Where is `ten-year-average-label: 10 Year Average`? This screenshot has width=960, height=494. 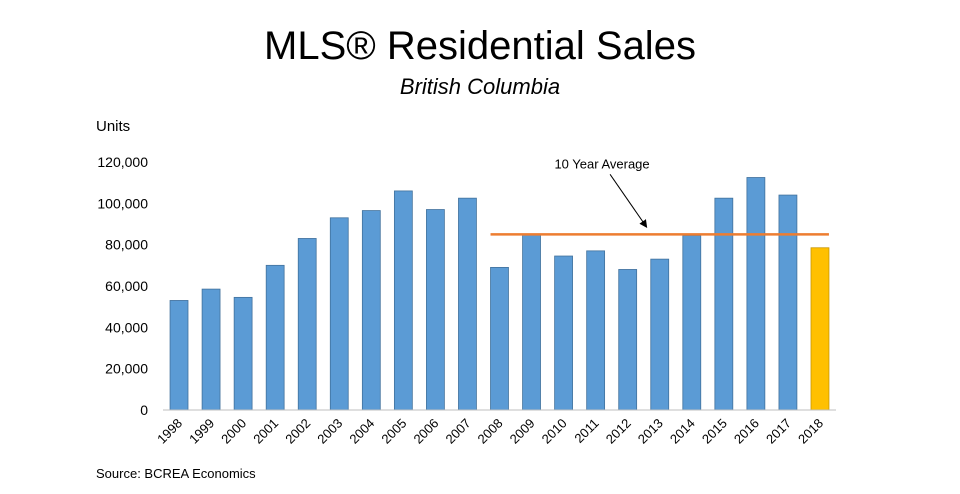 ten-year-average-label: 10 Year Average is located at coordinates (601, 163).